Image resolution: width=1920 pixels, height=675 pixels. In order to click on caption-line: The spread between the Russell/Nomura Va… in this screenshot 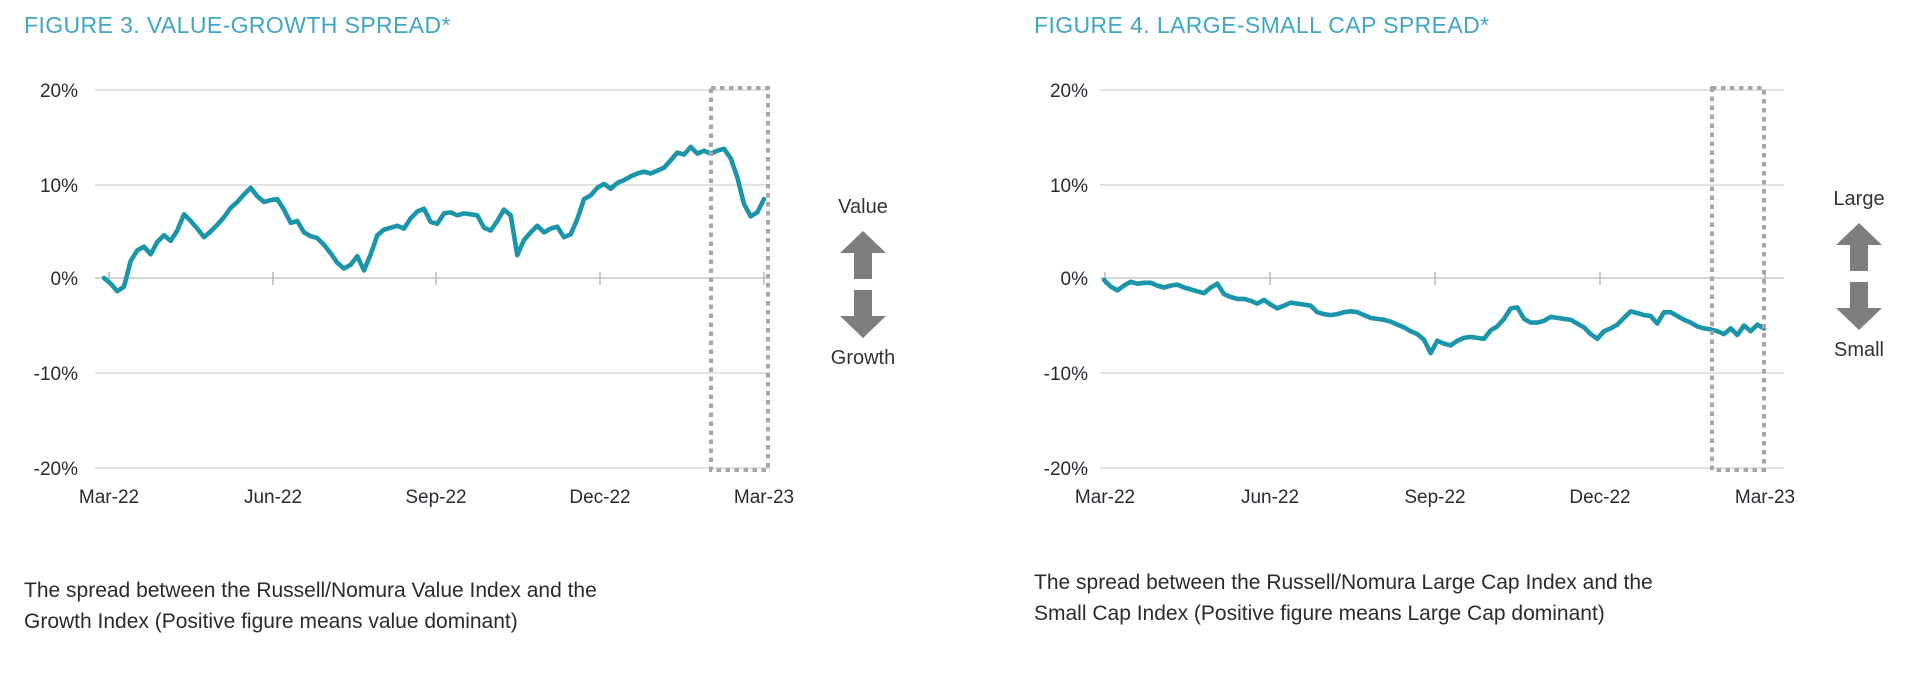, I will do `click(310, 590)`.